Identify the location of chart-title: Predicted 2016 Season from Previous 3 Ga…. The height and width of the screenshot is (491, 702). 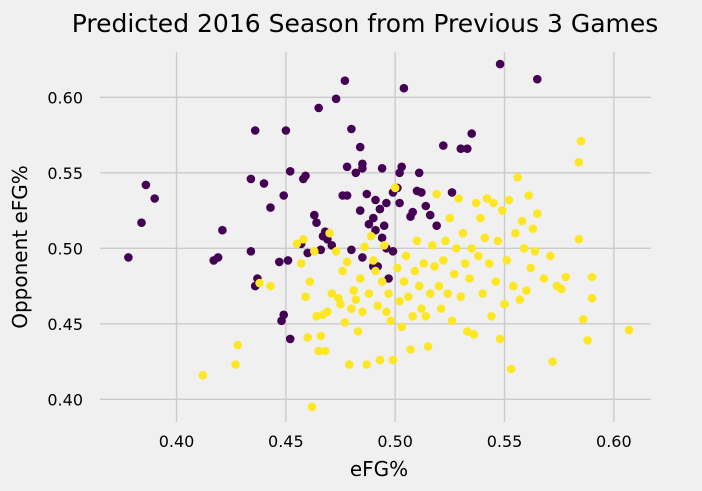
(365, 23).